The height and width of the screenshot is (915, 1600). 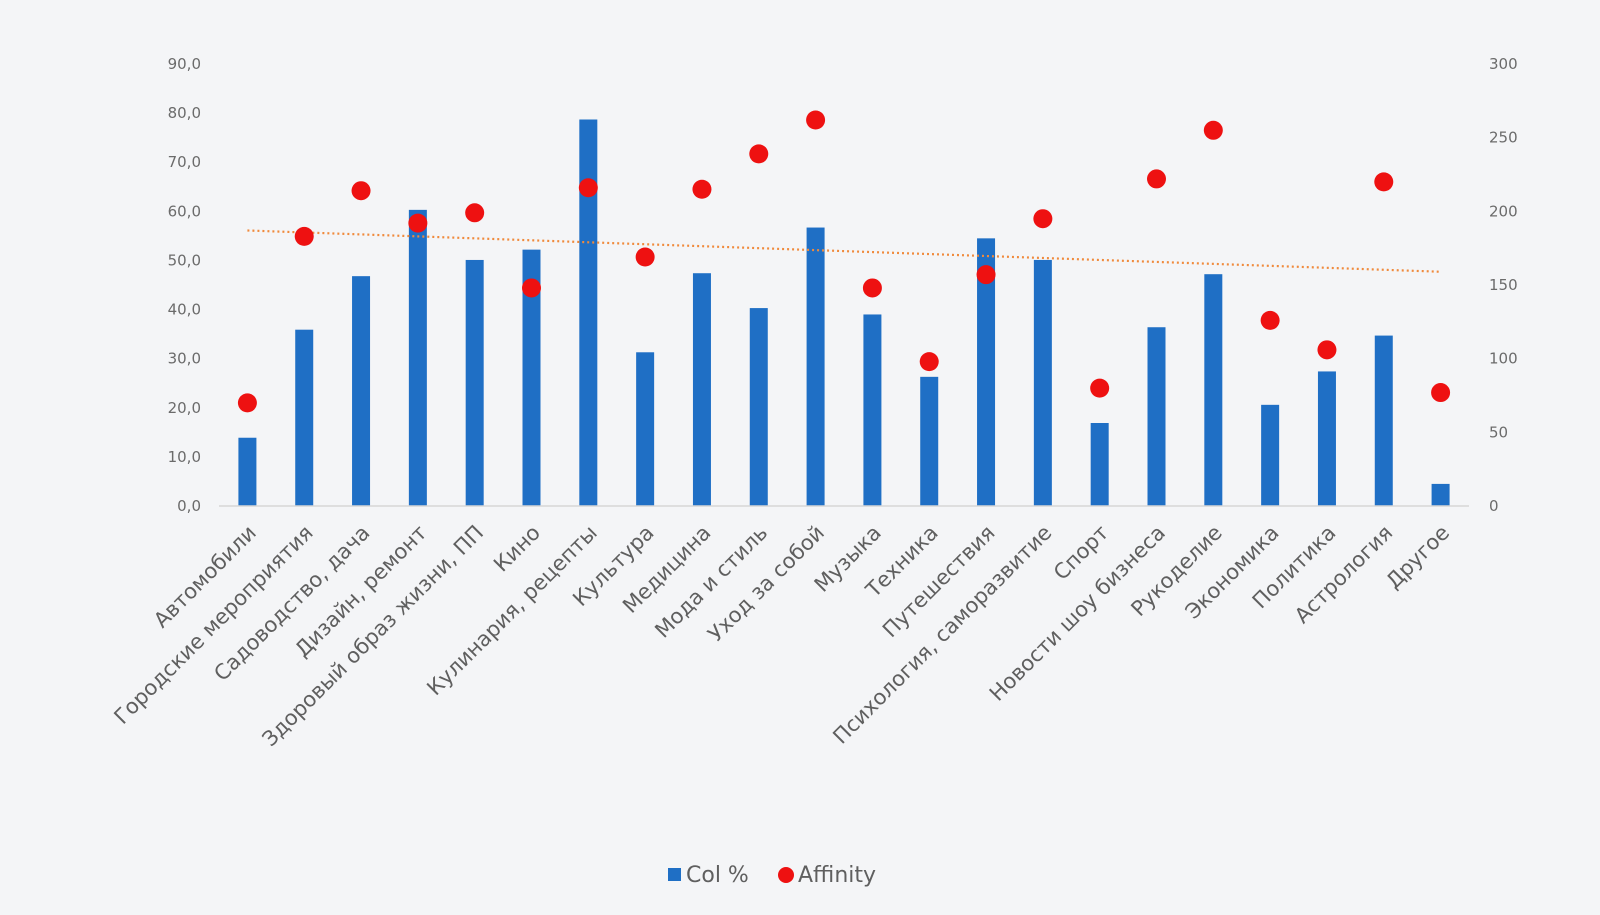 I want to click on right-tick-label: 150, so click(x=1503, y=285).